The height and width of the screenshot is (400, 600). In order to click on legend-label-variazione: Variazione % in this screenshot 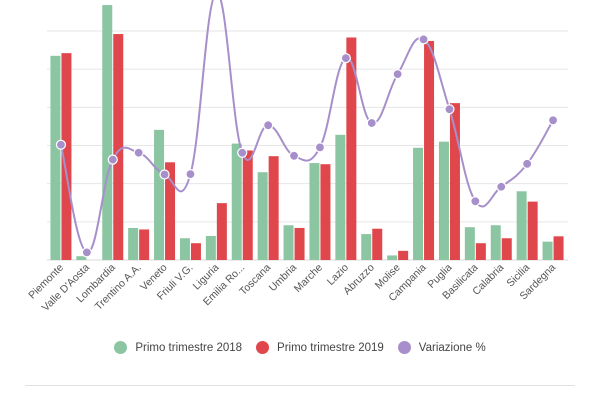, I will do `click(452, 347)`.